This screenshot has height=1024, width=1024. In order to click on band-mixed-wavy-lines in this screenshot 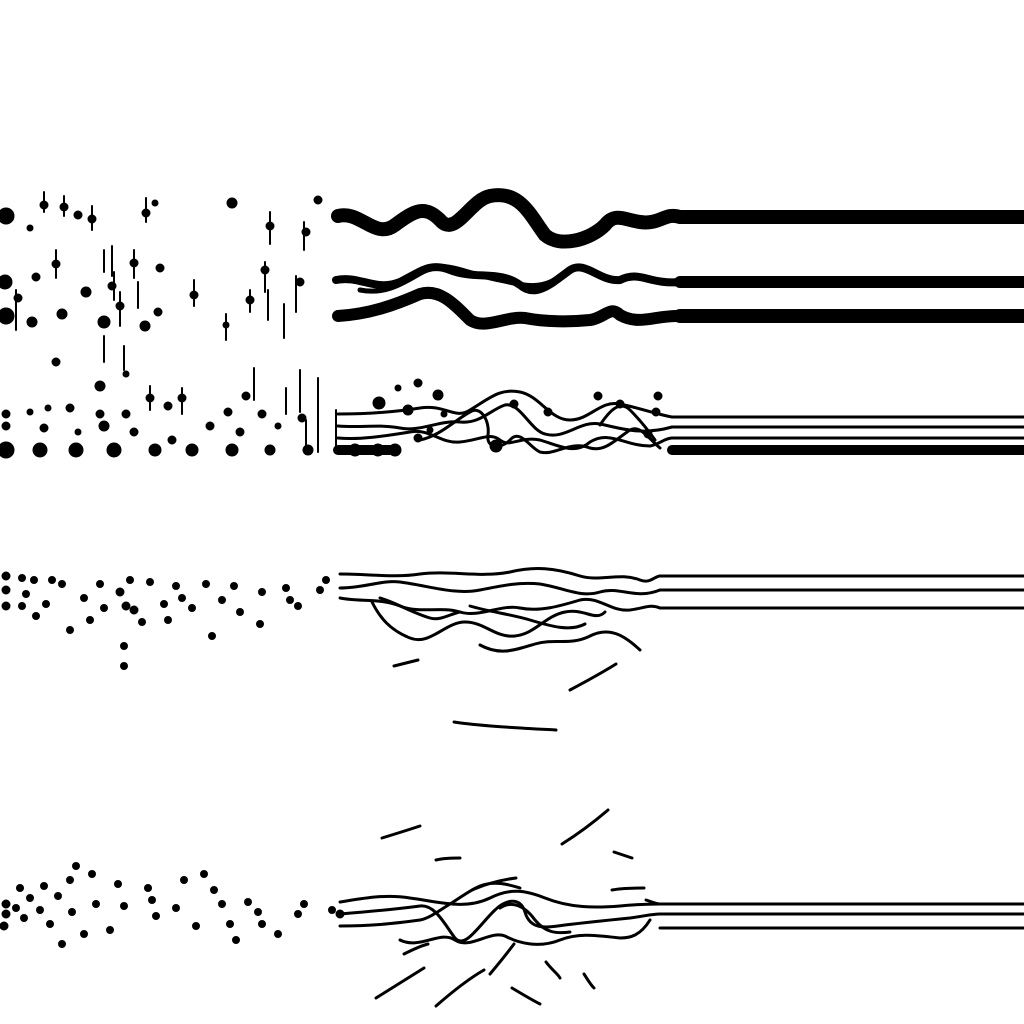, I will do `click(512, 413)`.